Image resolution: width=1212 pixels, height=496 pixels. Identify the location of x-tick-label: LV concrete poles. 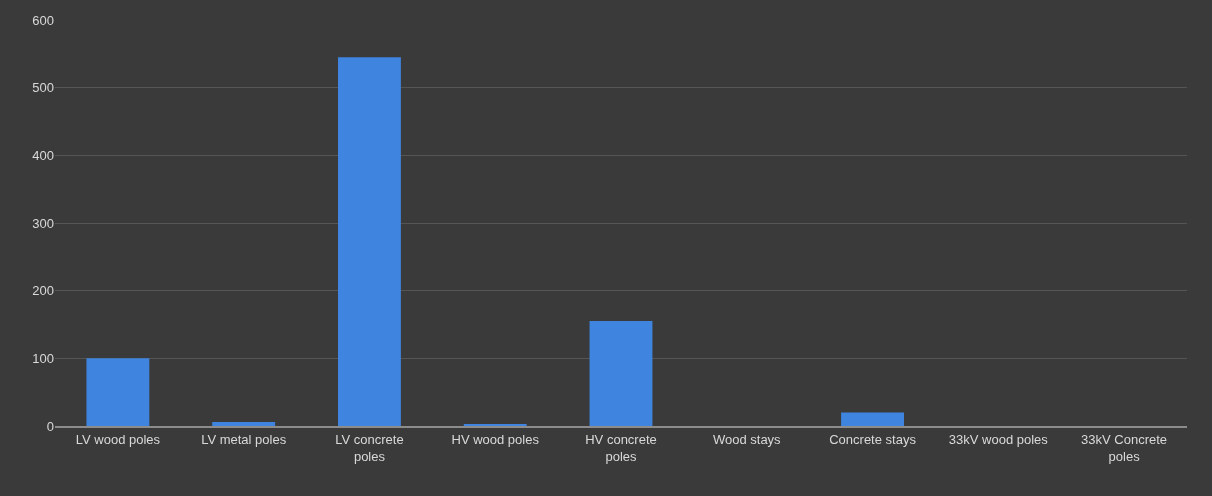
(369, 447).